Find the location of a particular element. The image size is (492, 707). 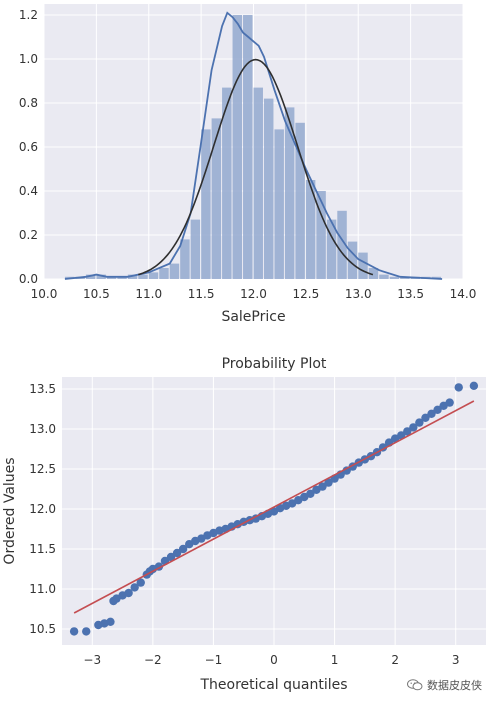

normal-fit-curve is located at coordinates (256, 167).